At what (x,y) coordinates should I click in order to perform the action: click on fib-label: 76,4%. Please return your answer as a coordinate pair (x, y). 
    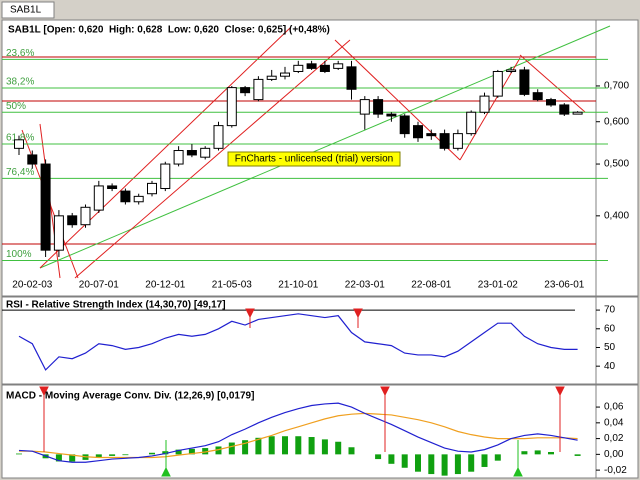
    Looking at the image, I should click on (20, 172).